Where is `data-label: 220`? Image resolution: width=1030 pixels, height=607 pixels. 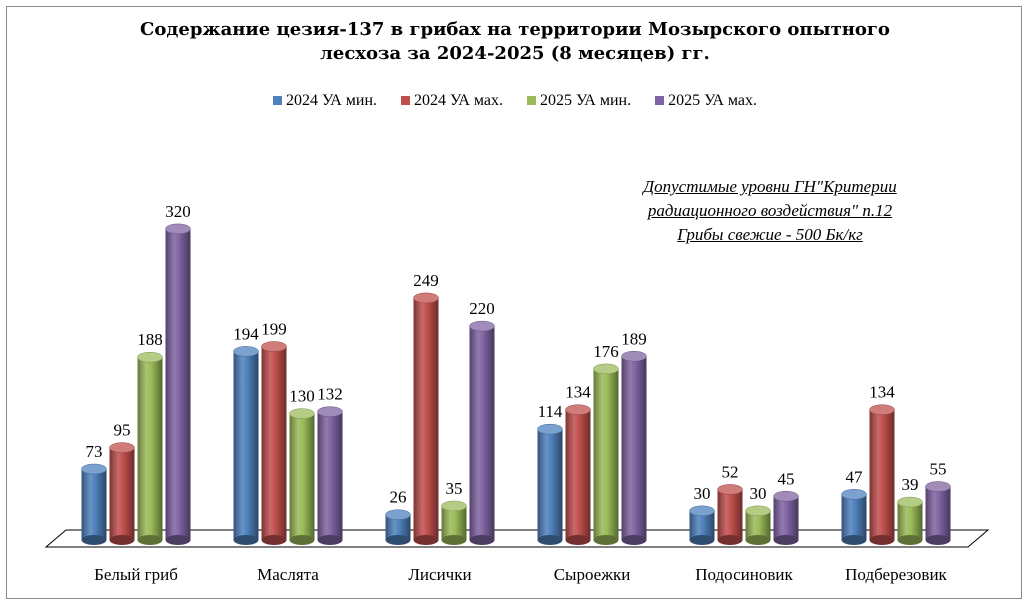
data-label: 220 is located at coordinates (482, 308).